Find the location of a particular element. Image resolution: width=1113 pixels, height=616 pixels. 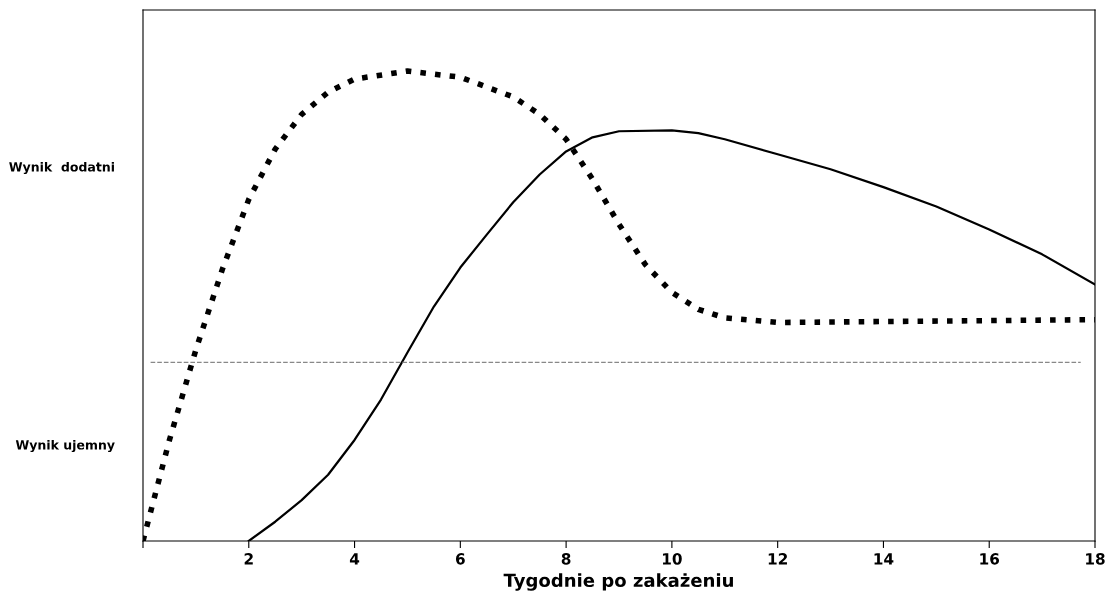

x-tick-label: 8 is located at coordinates (566, 559).